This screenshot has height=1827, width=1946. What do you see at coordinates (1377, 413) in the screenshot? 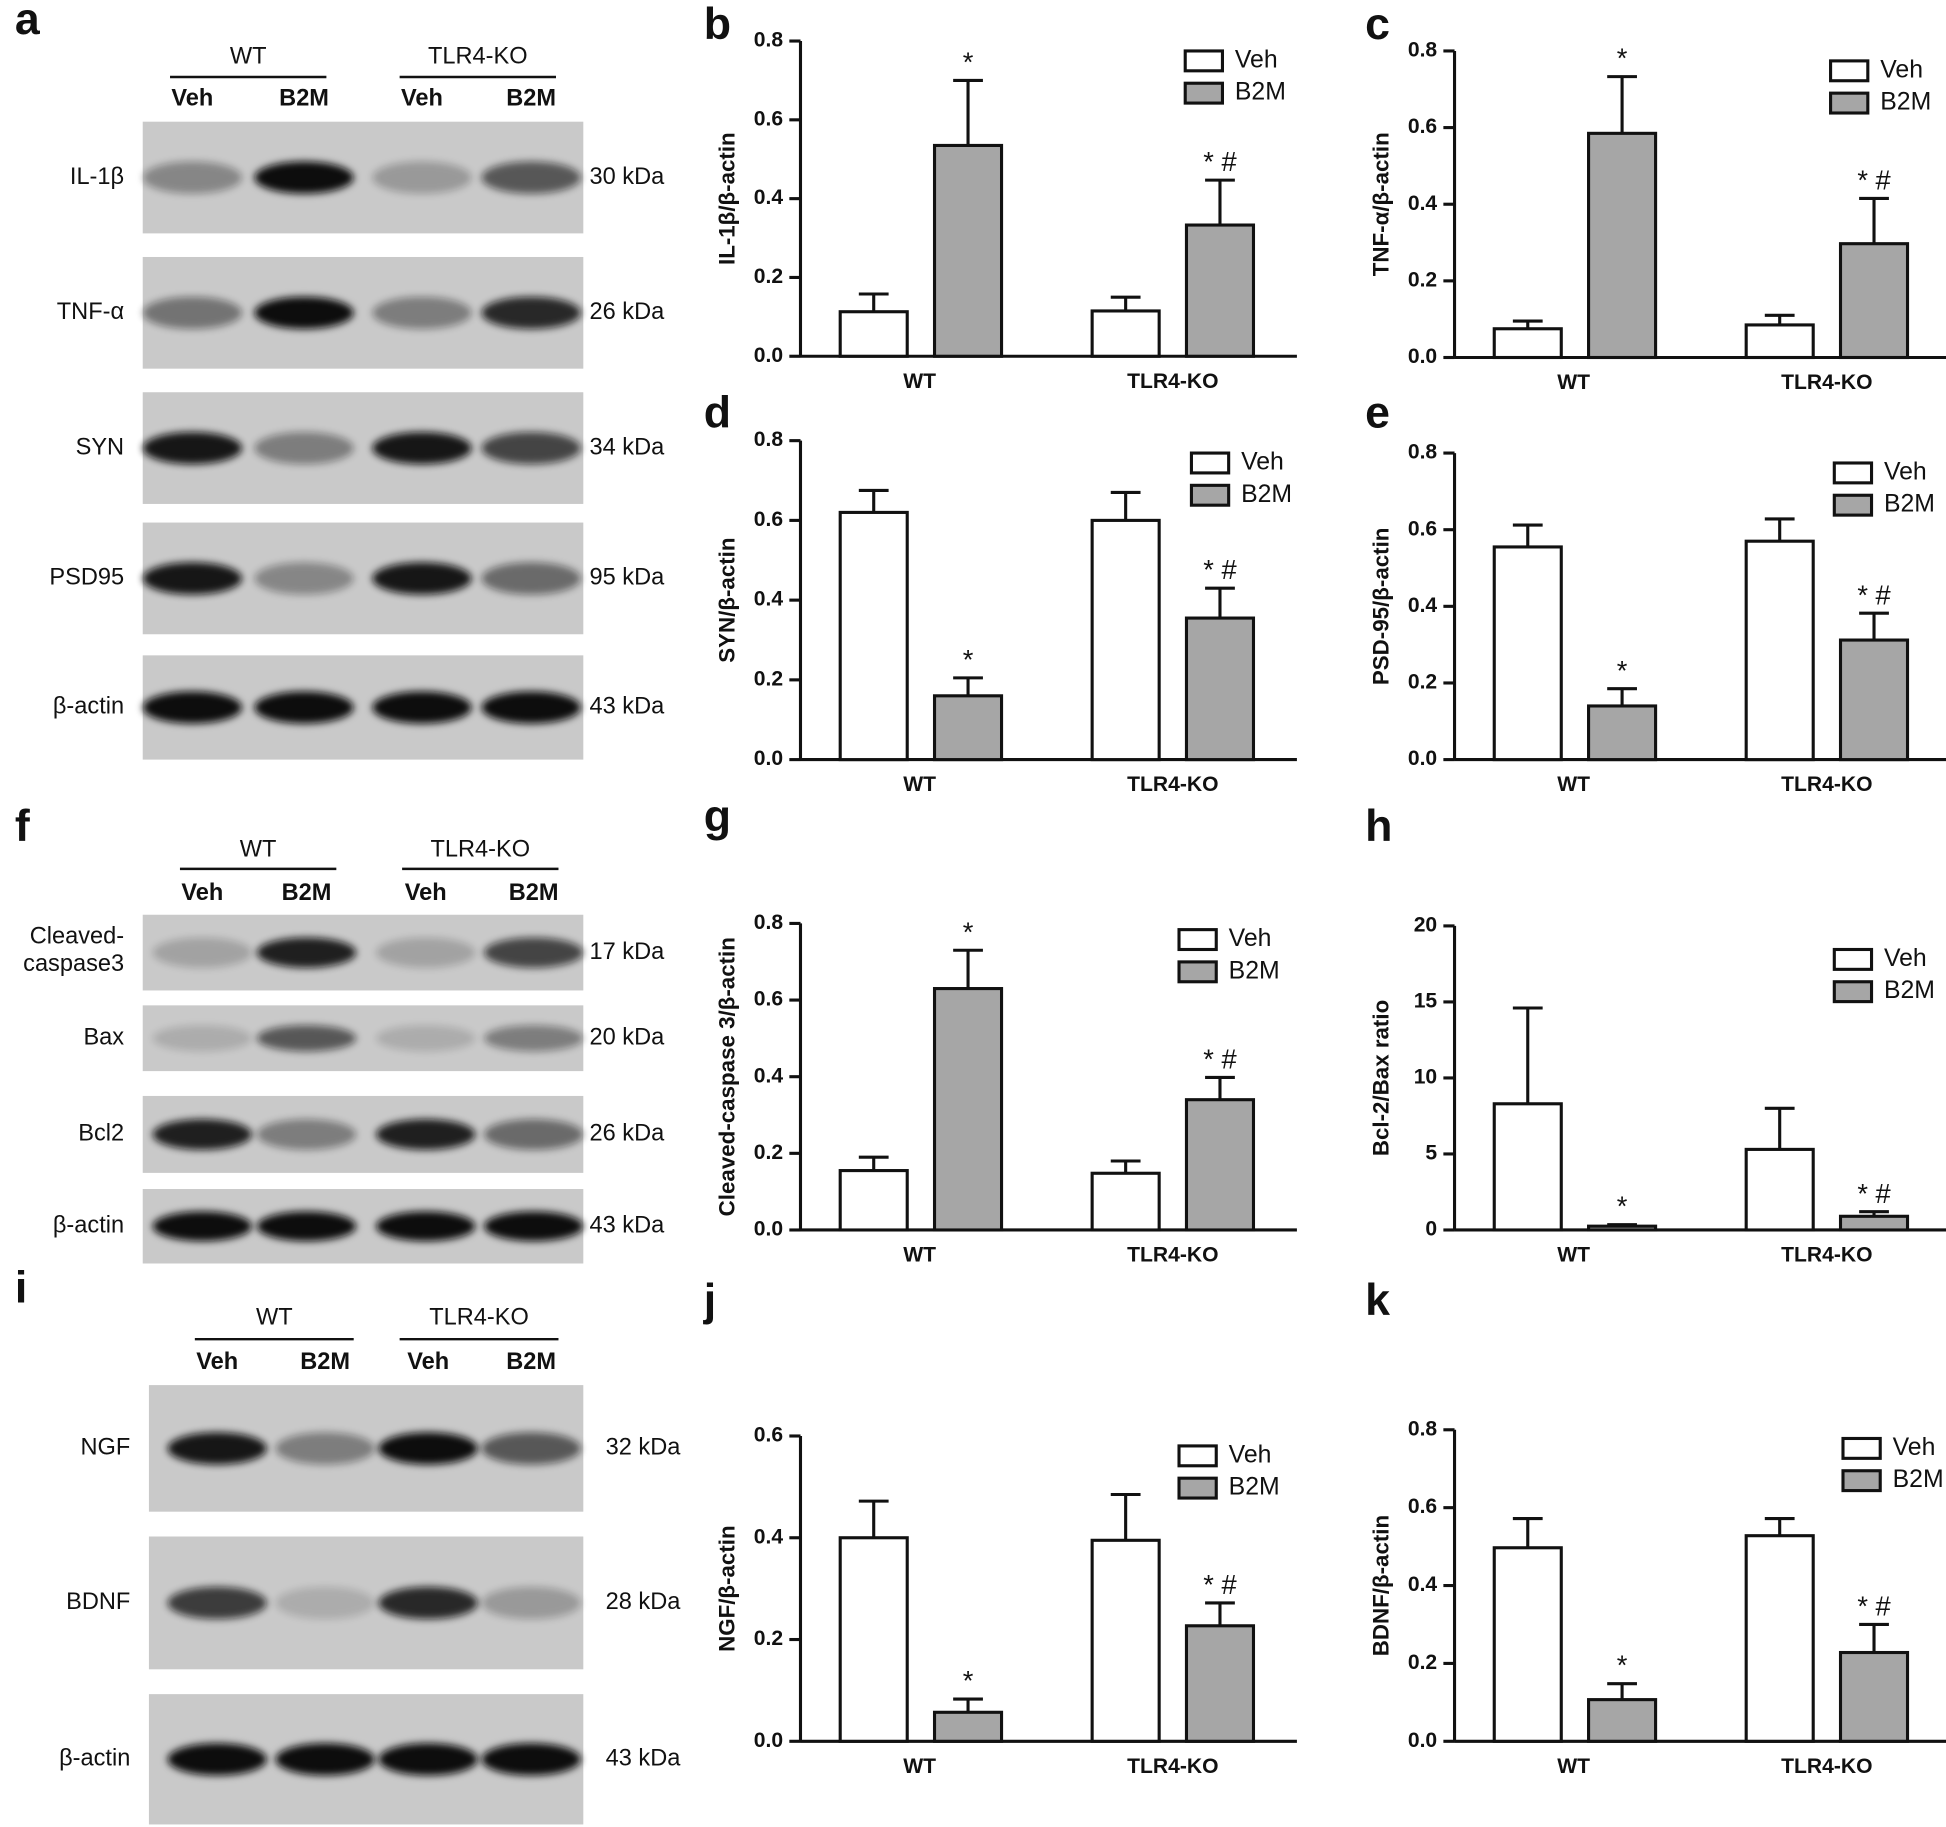
I see `panel-letter: e` at bounding box center [1377, 413].